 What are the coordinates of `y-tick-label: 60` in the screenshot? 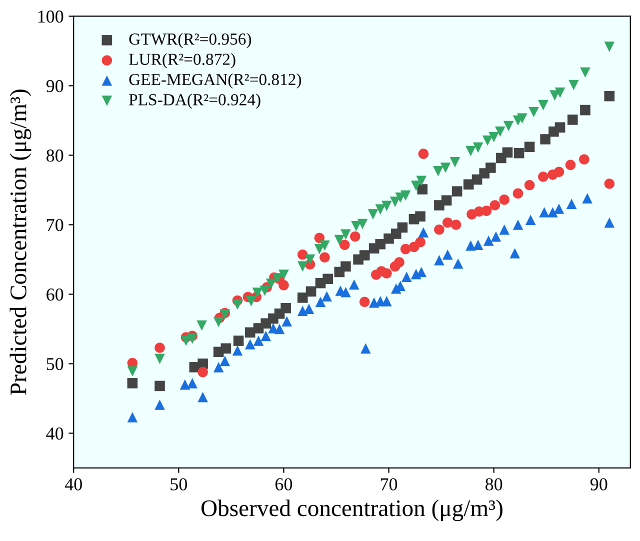 It's located at (55, 294).